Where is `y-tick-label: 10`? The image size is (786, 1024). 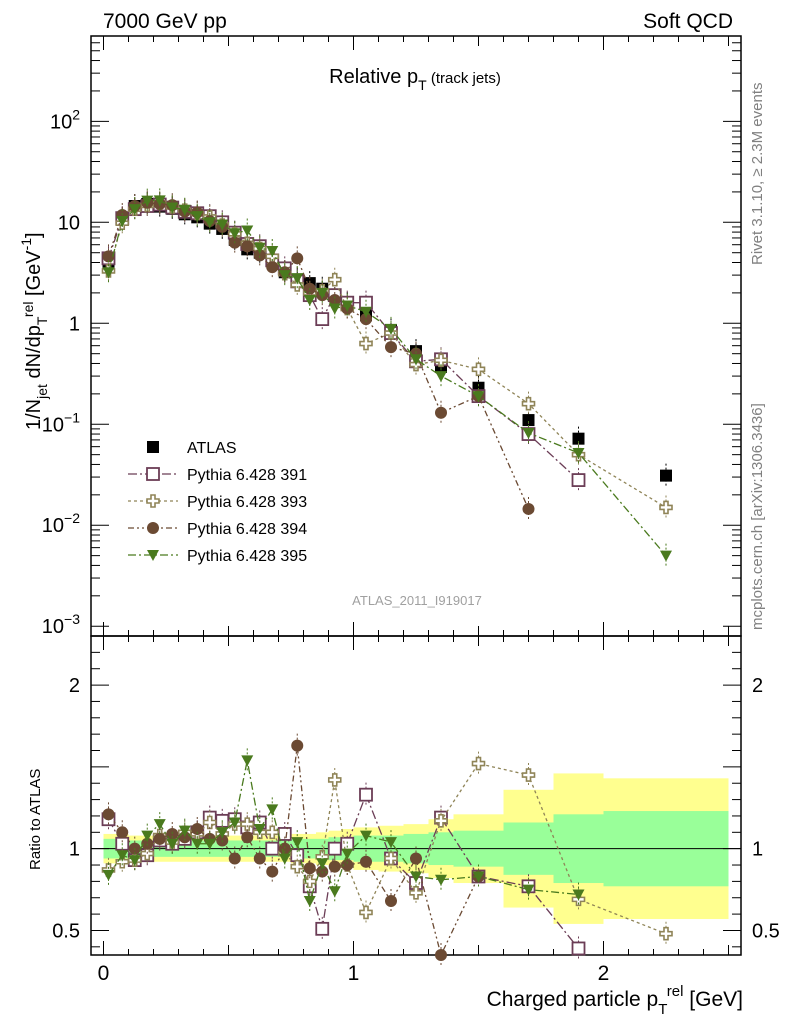 y-tick-label: 10 is located at coordinates (69, 223).